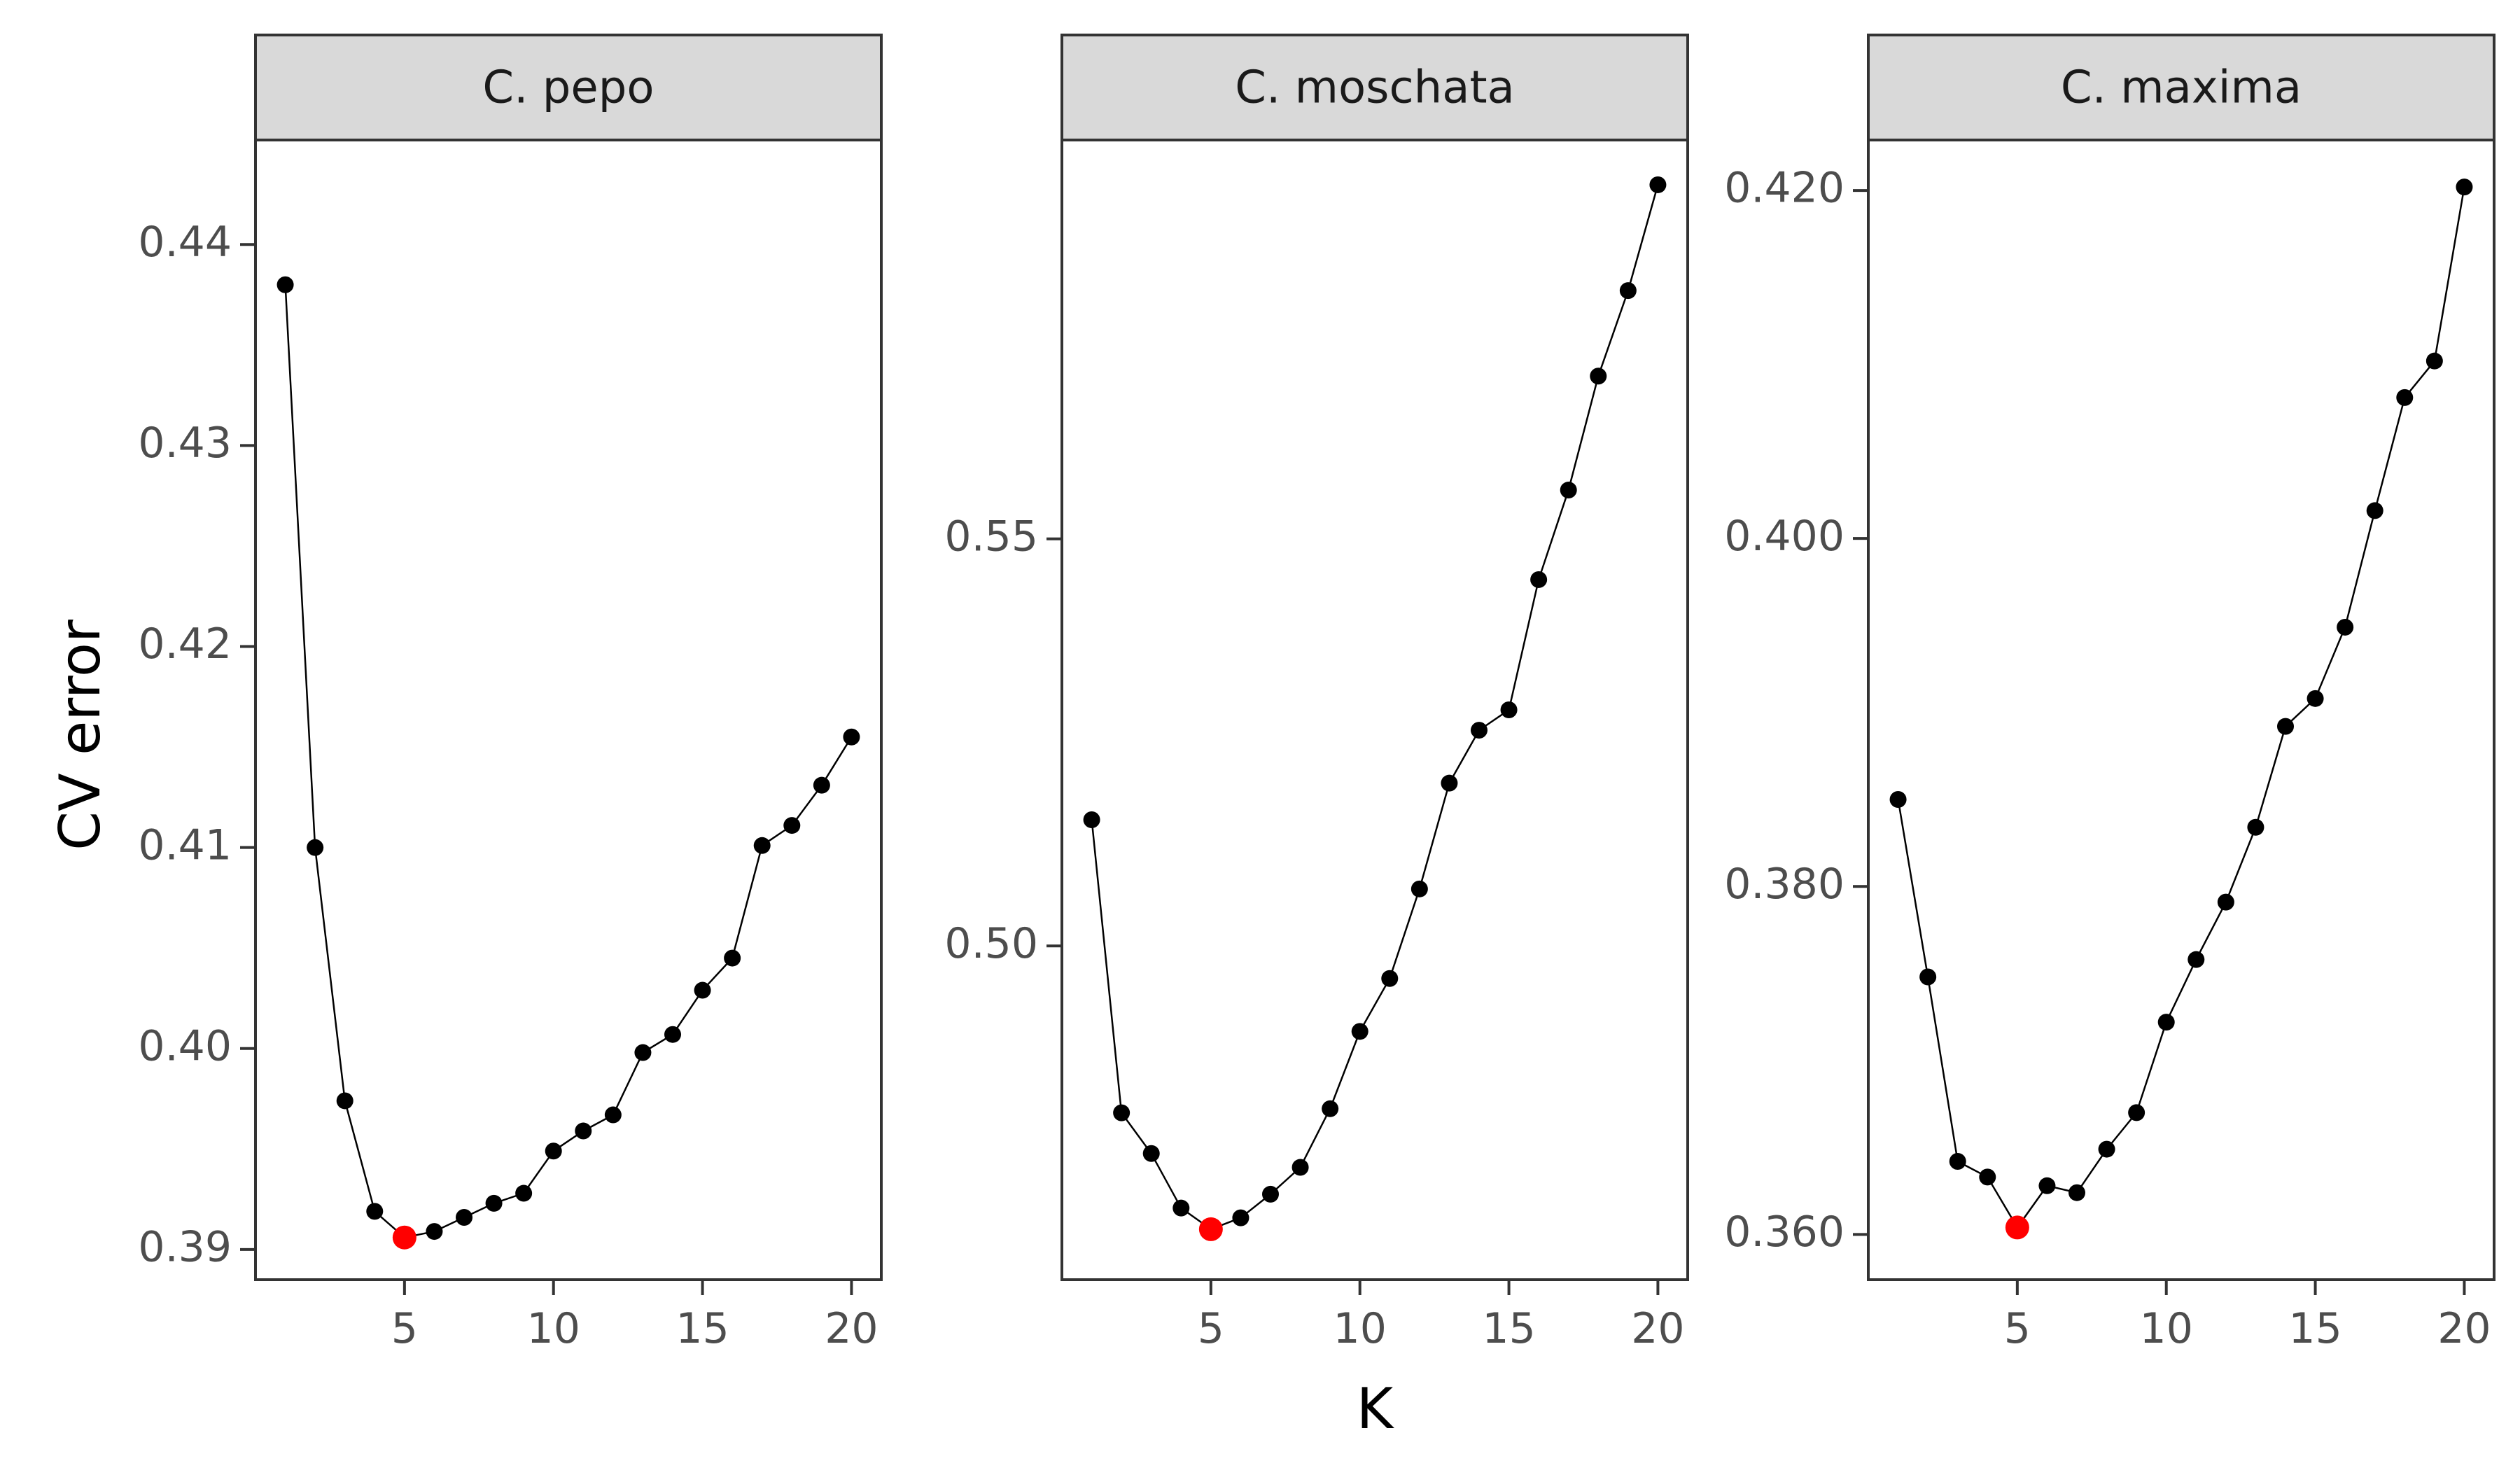  I want to click on y-tick-label: 0.41, so click(185, 844).